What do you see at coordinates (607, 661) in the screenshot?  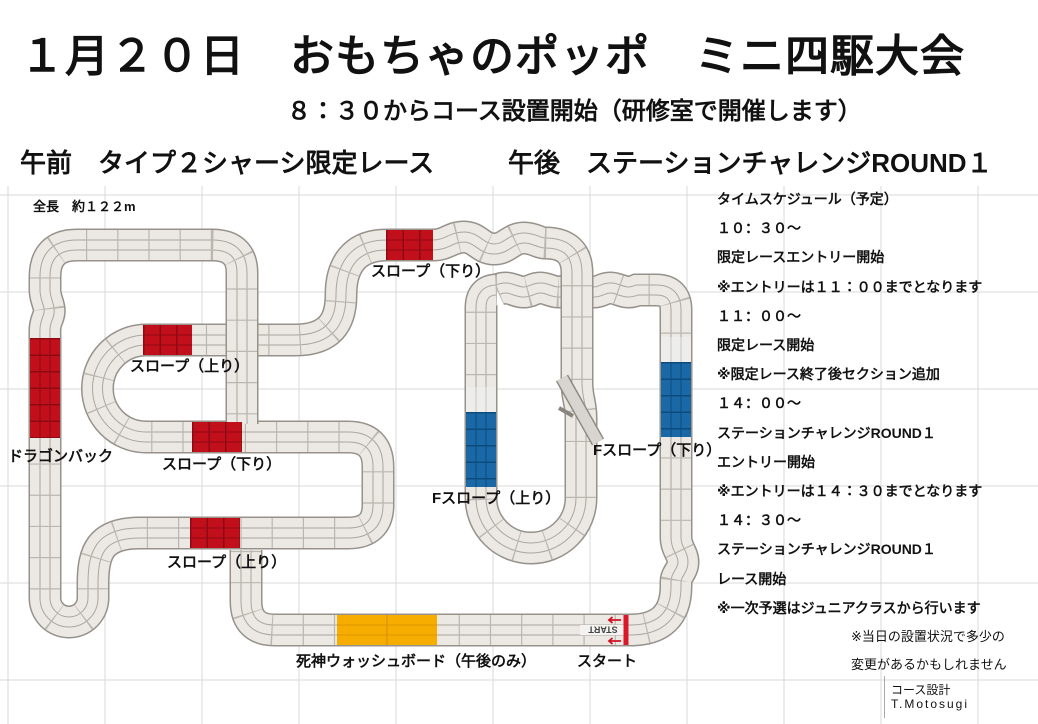 I see `track-label: スタート` at bounding box center [607, 661].